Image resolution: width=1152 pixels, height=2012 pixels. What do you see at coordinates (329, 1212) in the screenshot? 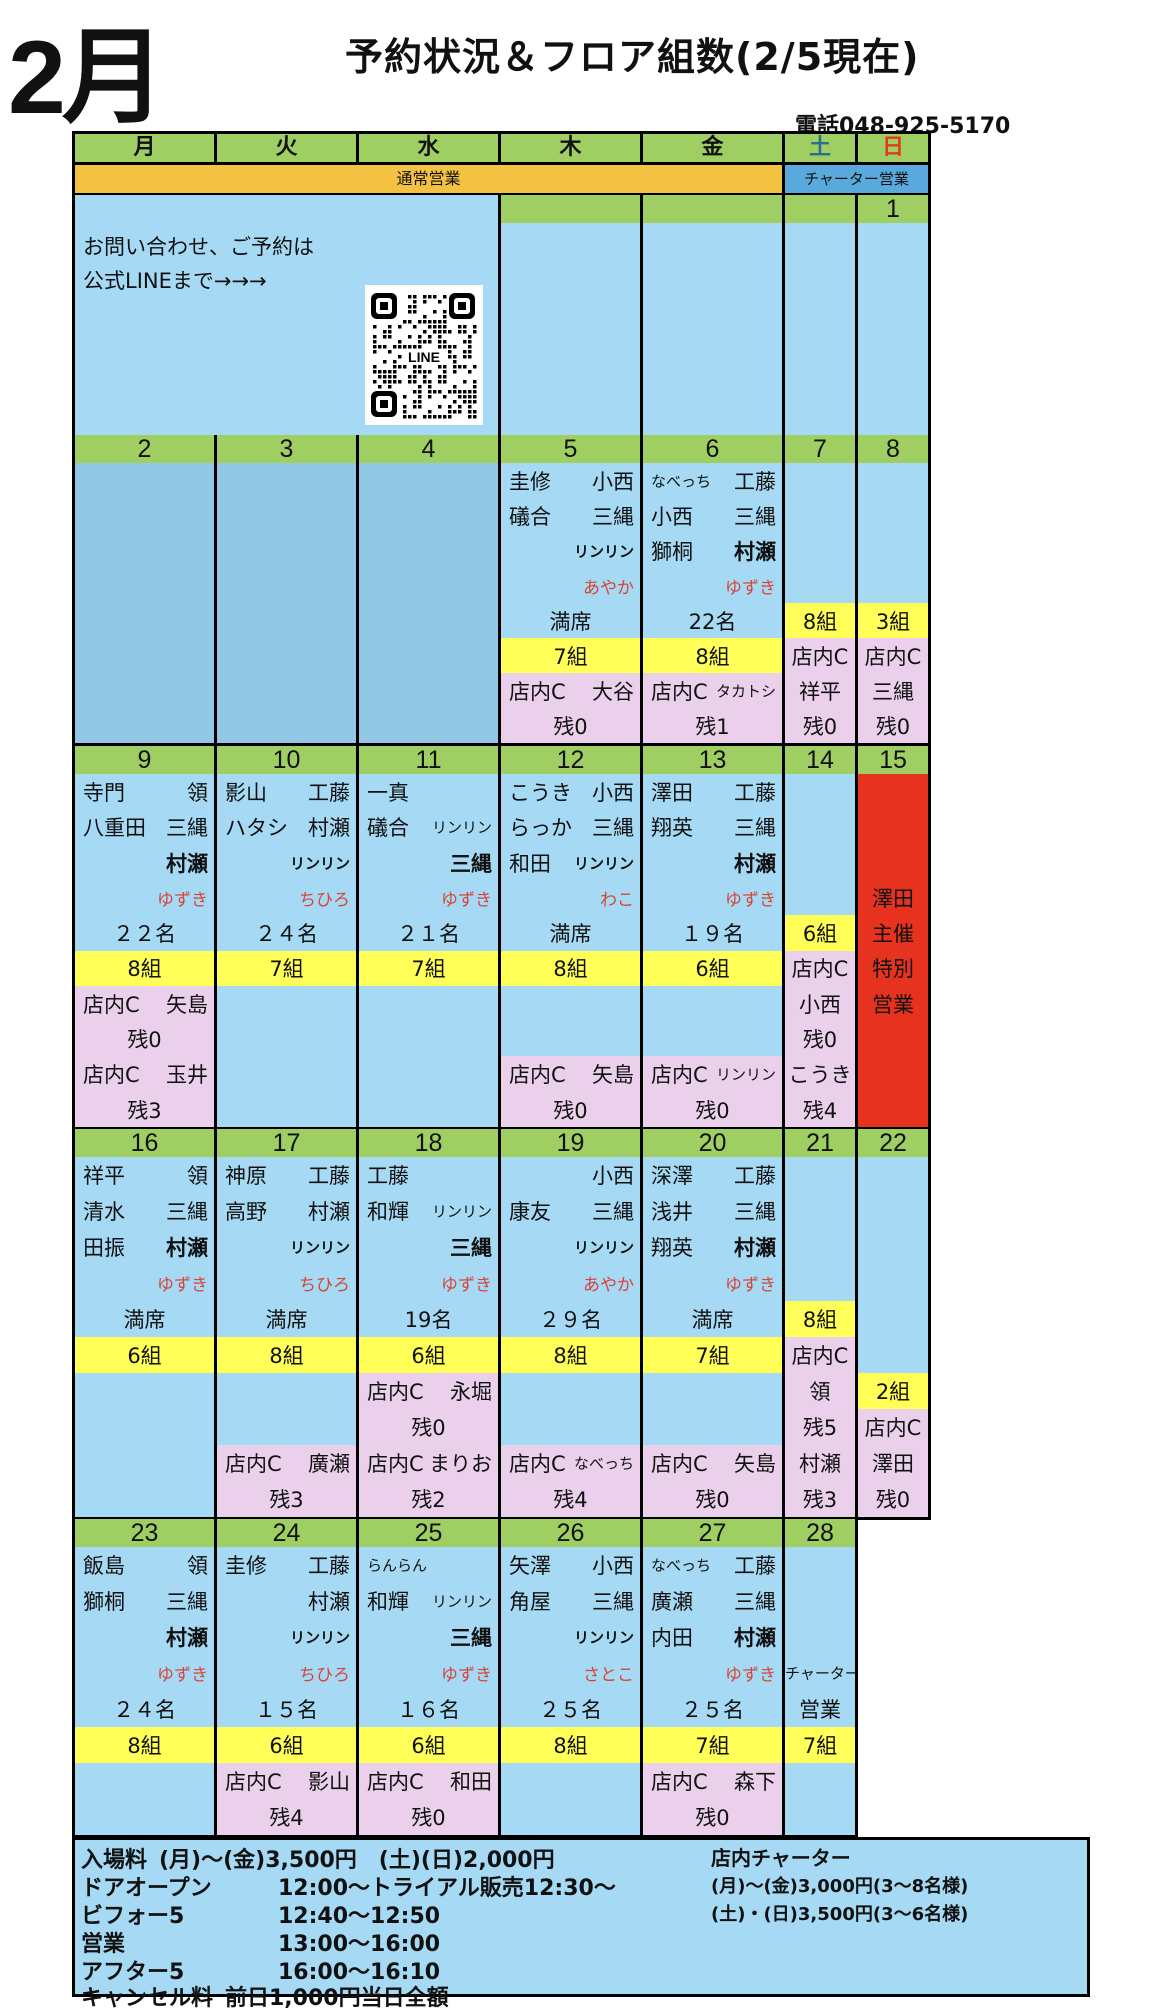
I see `performer-name: 村瀬` at bounding box center [329, 1212].